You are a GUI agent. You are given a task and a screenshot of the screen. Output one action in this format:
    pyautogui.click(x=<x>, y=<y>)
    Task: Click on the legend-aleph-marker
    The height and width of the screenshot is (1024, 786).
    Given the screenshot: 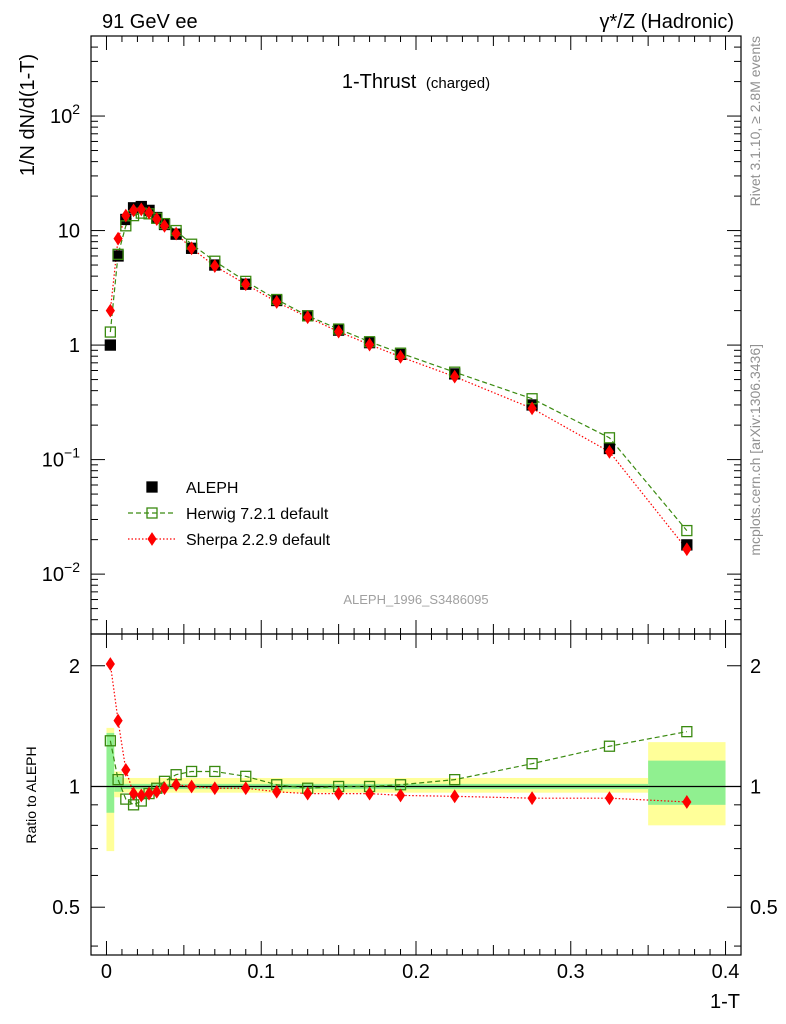 What is the action you would take?
    pyautogui.click(x=152, y=487)
    